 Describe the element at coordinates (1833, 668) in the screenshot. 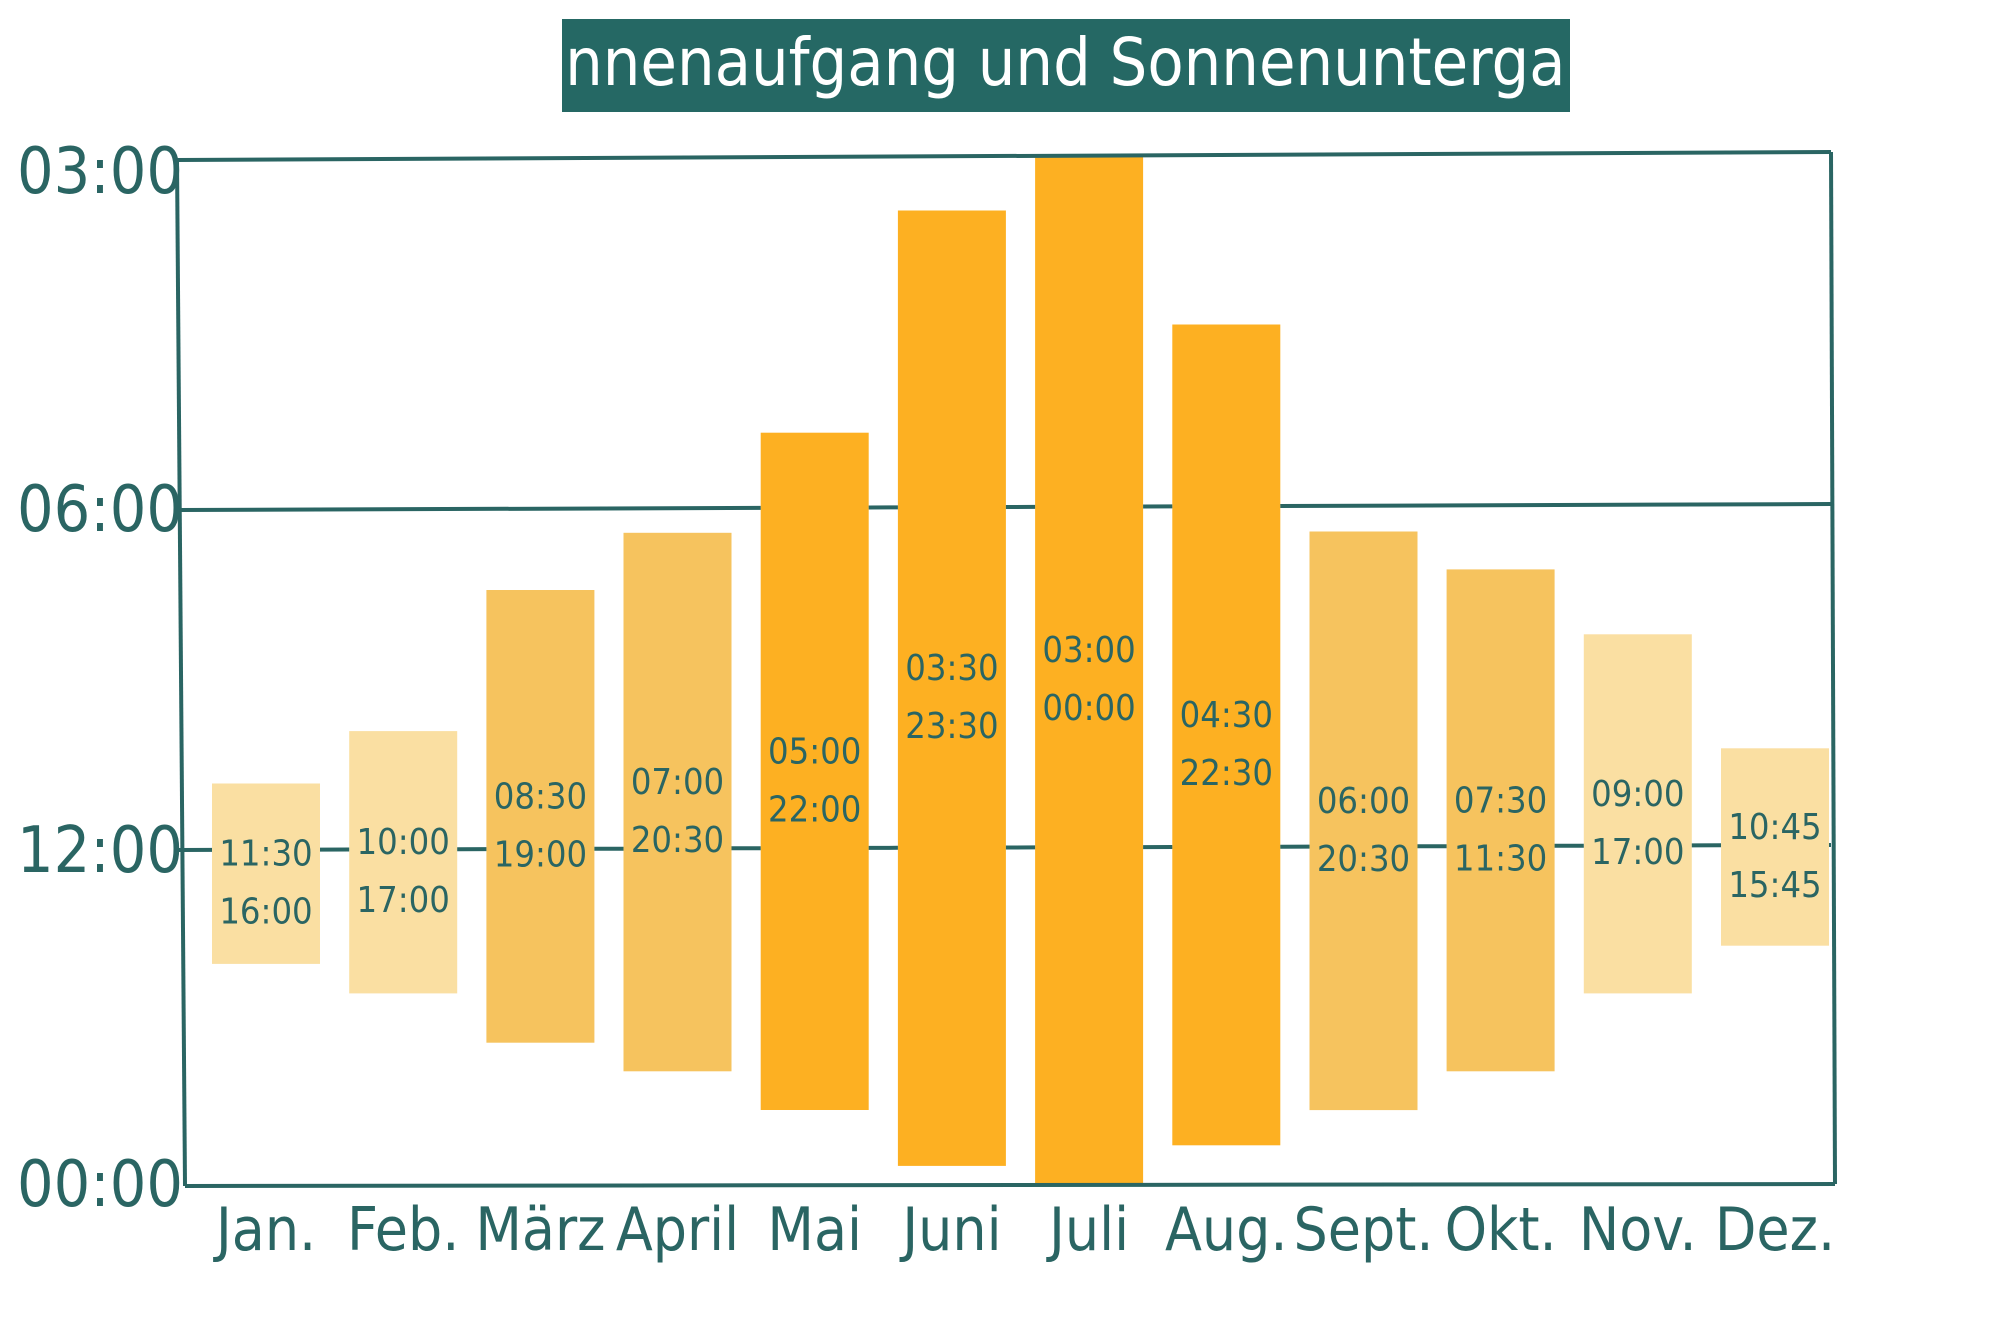

I see `frame-right` at that location.